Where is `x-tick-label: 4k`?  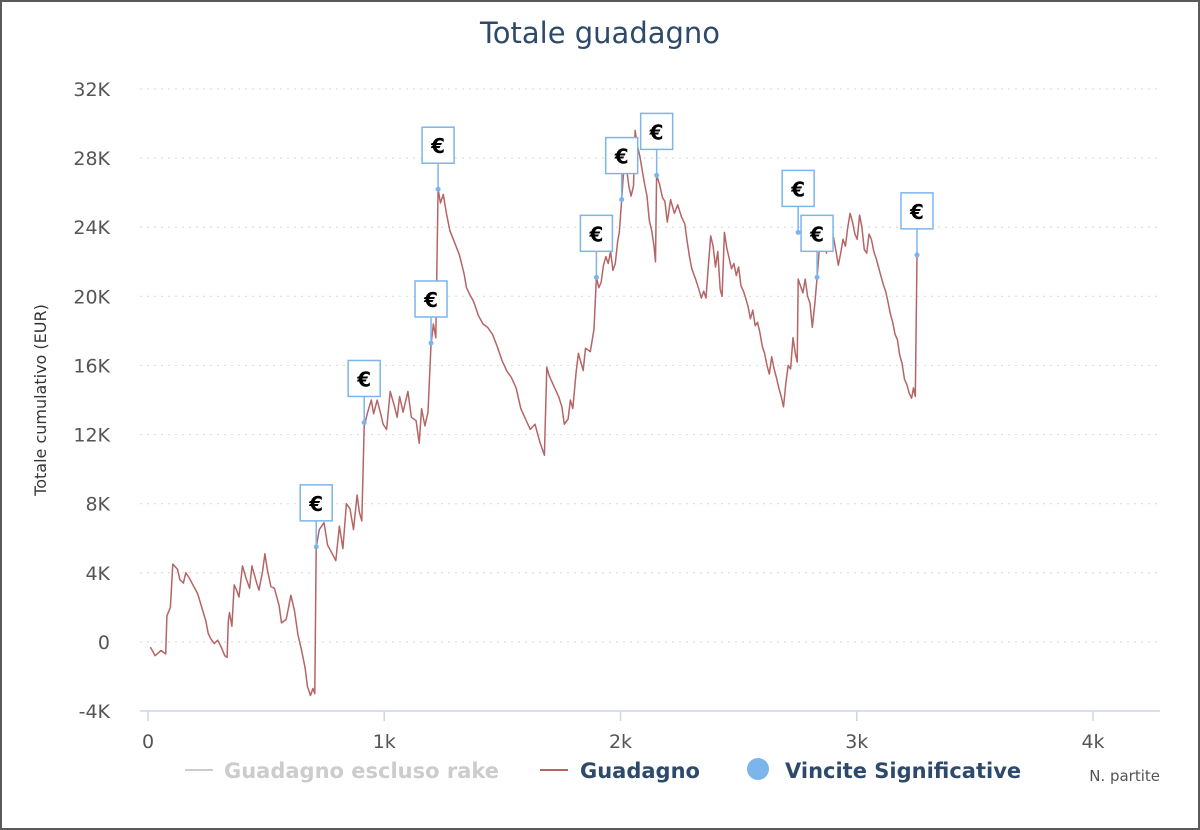
x-tick-label: 4k is located at coordinates (1092, 742).